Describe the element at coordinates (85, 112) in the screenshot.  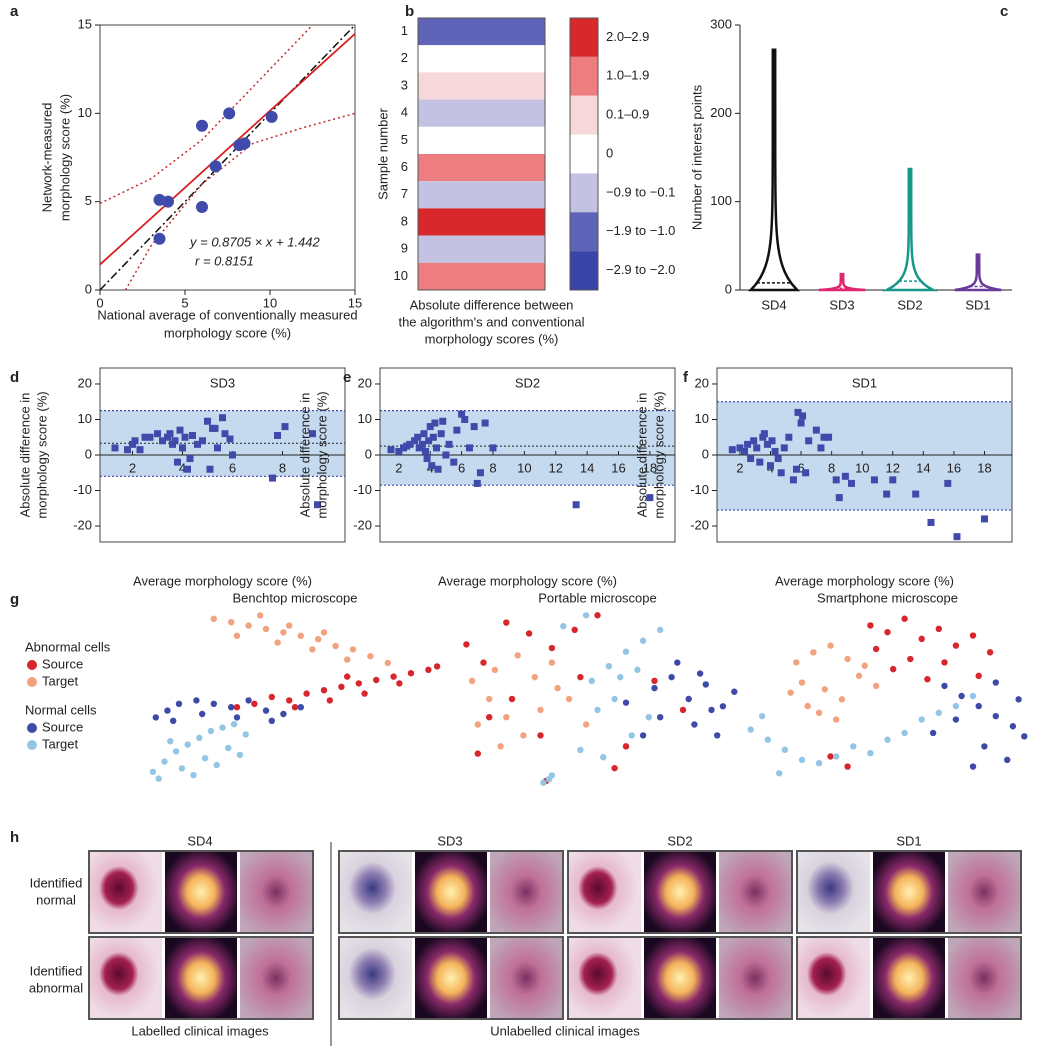
I see `y-tick-label: 10` at that location.